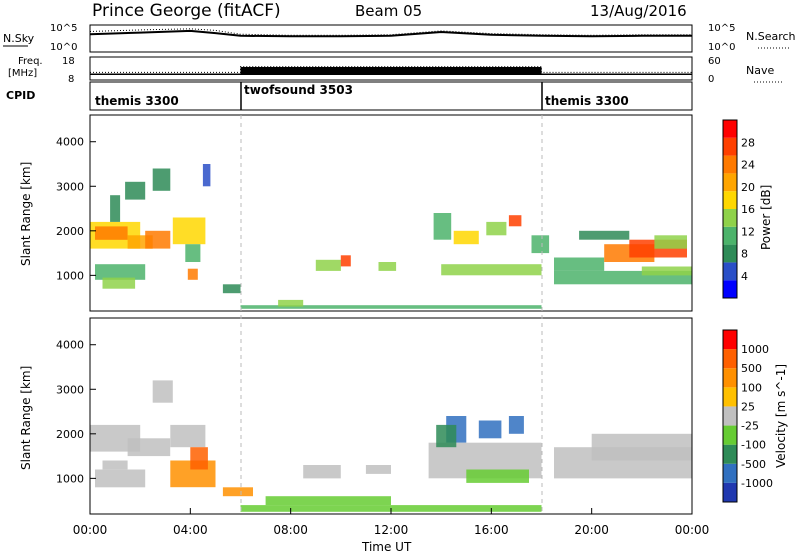  I want to click on power-colorbar: 28 24 20 16 12 8 4, so click(738, 209).